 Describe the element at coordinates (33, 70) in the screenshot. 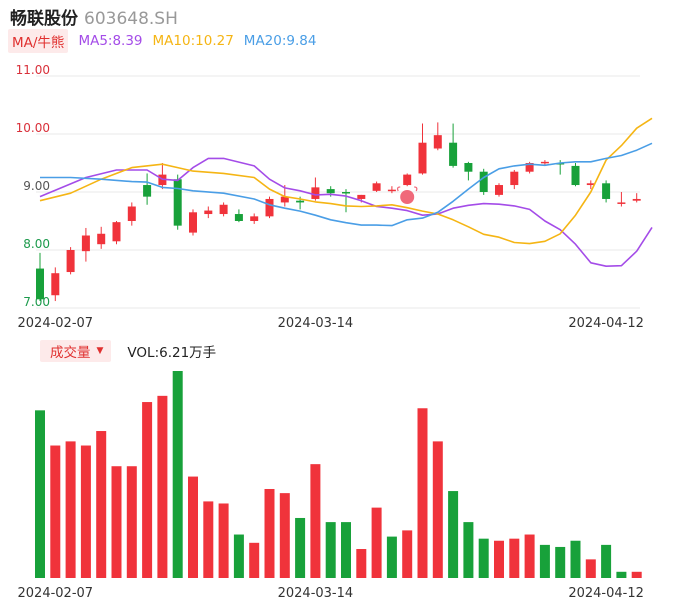

I see `price-axis-tick-label: 11.00` at that location.